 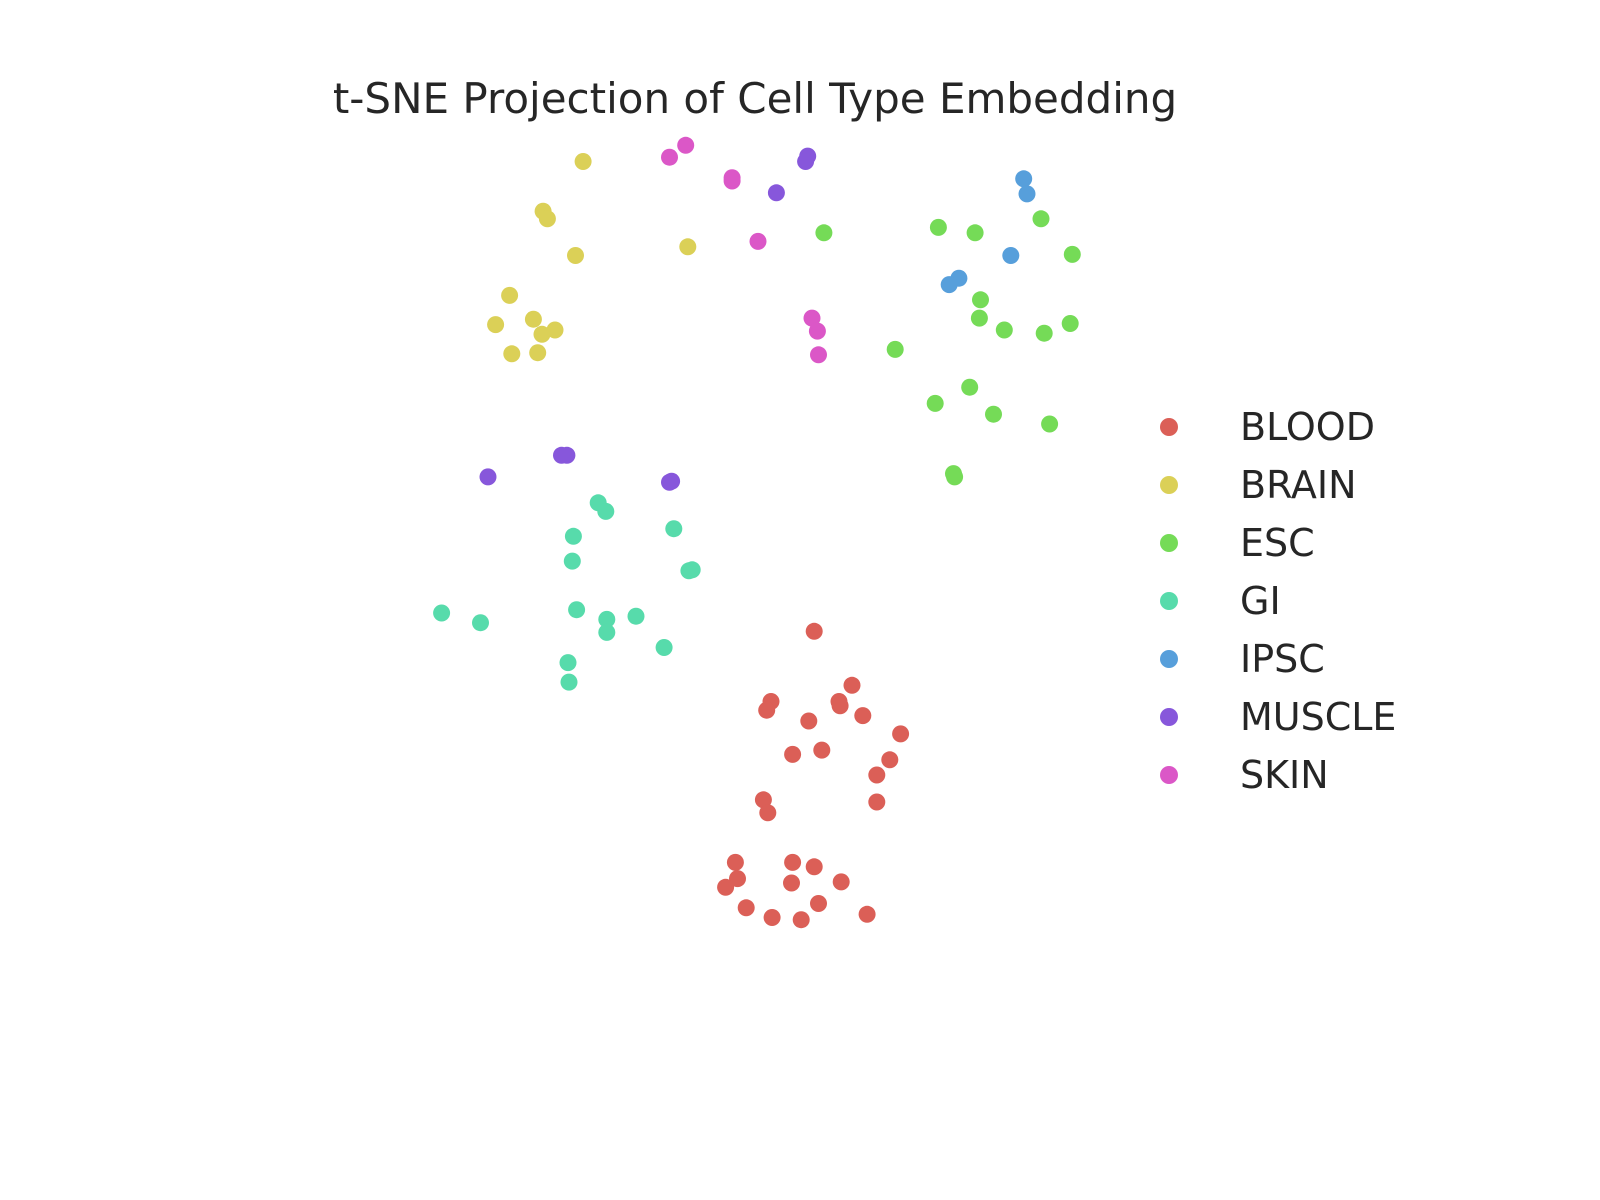 What do you see at coordinates (1307, 427) in the screenshot?
I see `legend-label-blood: BLOOD` at bounding box center [1307, 427].